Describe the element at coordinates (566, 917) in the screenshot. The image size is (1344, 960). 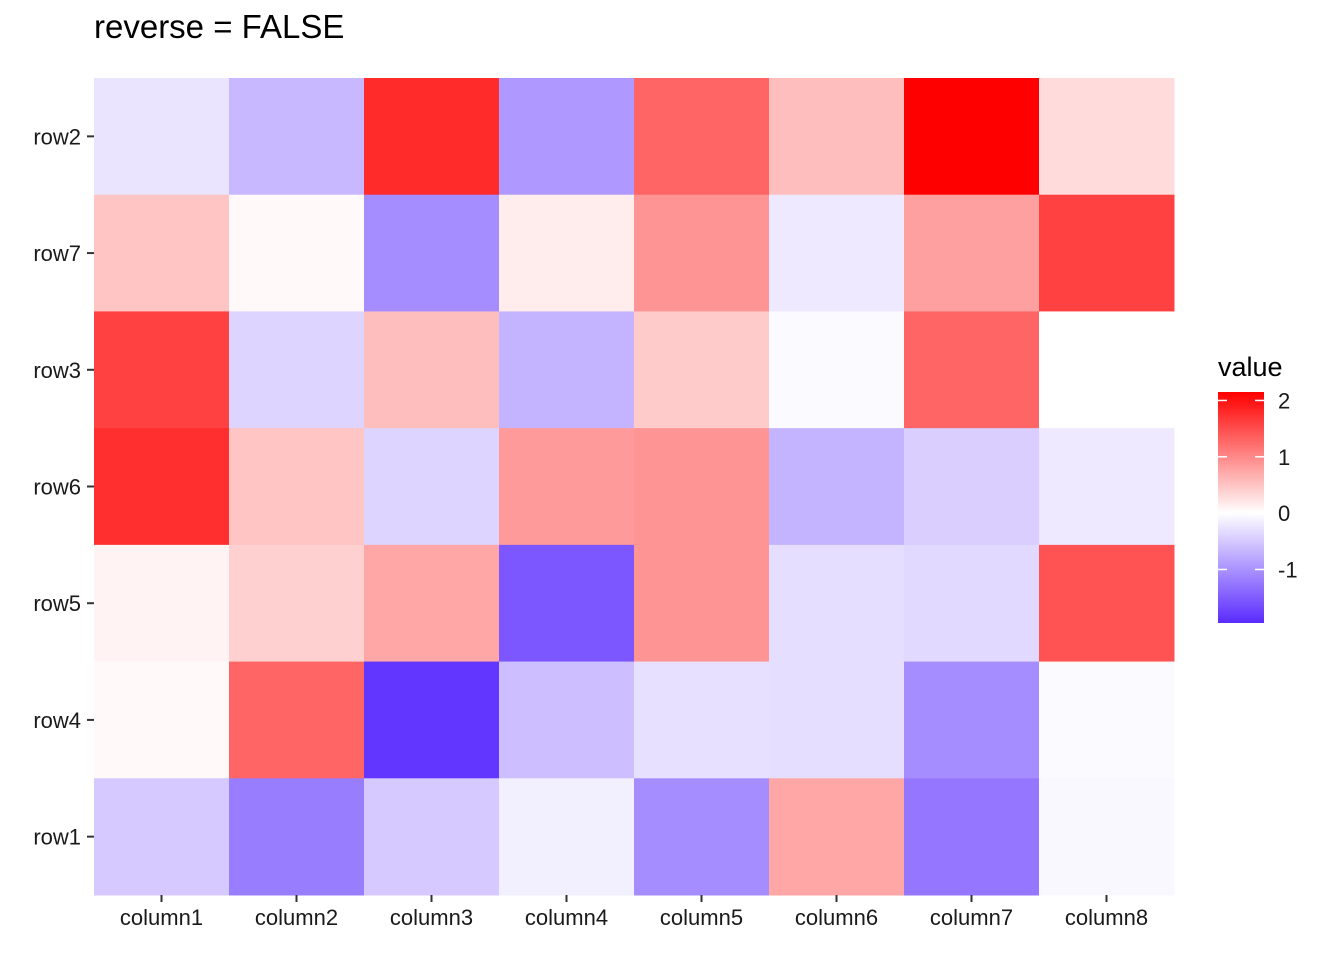
I see `x-tick-label: column4` at that location.